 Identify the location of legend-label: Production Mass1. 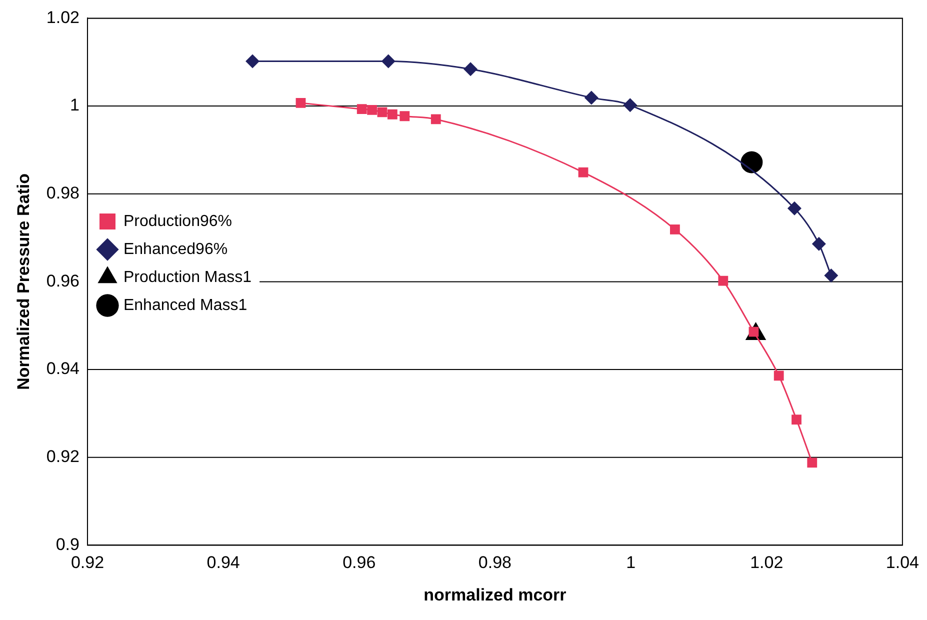
(187, 277).